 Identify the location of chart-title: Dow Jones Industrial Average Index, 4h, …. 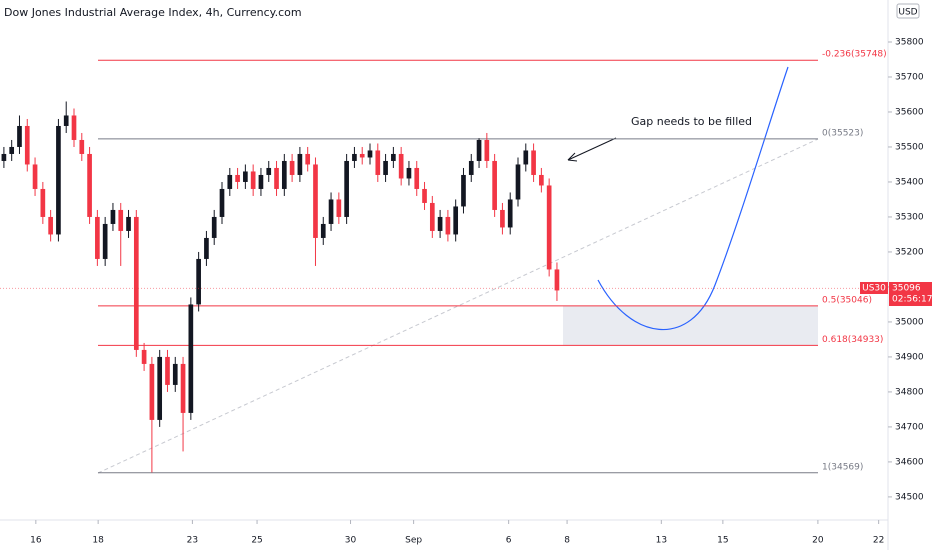
(153, 12).